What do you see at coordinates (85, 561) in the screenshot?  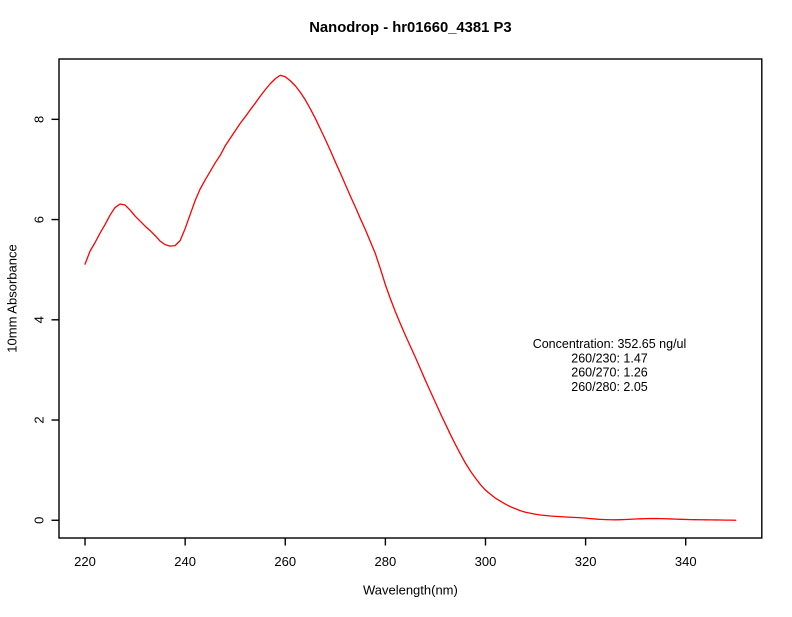 I see `x-tick-label: 220` at bounding box center [85, 561].